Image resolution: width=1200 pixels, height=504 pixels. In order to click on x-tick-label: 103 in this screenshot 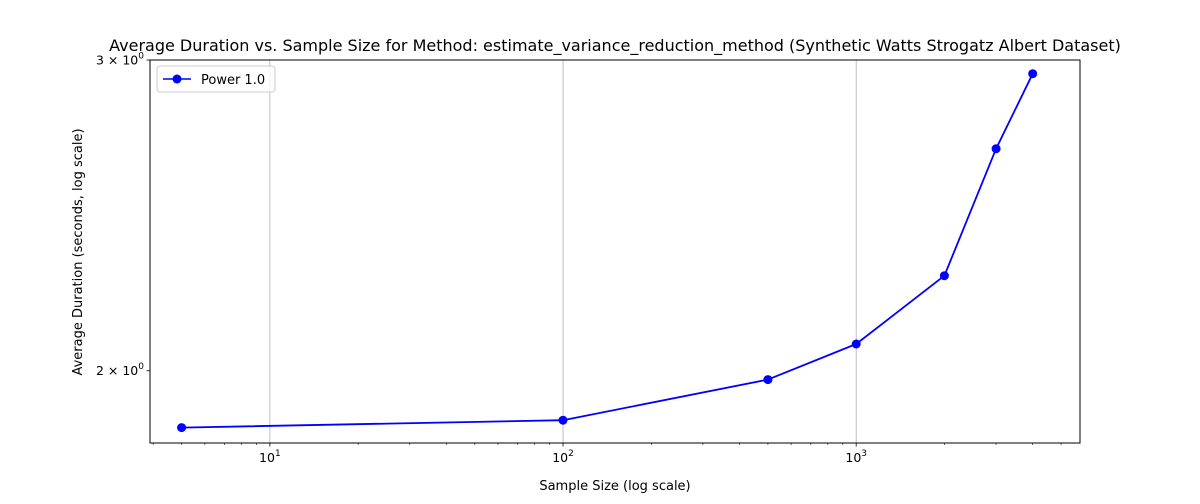, I will do `click(856, 457)`.